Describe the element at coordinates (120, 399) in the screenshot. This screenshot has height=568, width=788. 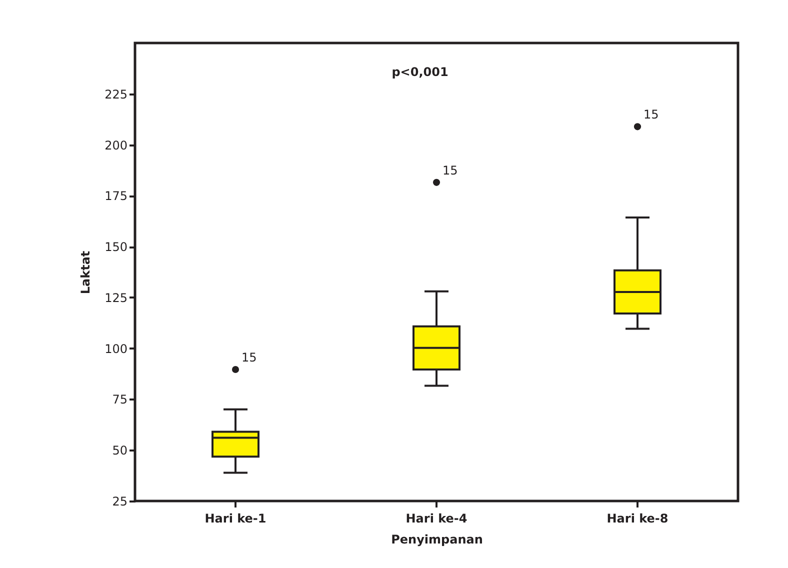
I see `y-tick-label: 75` at that location.